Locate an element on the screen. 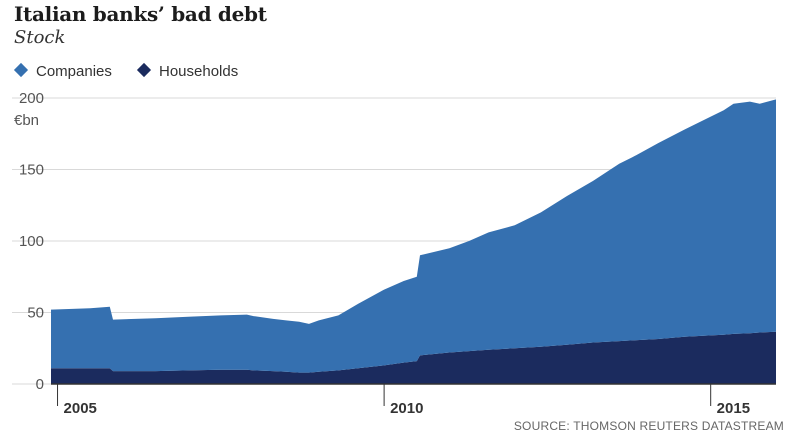  y-tick-label-100: 100 is located at coordinates (31, 241).